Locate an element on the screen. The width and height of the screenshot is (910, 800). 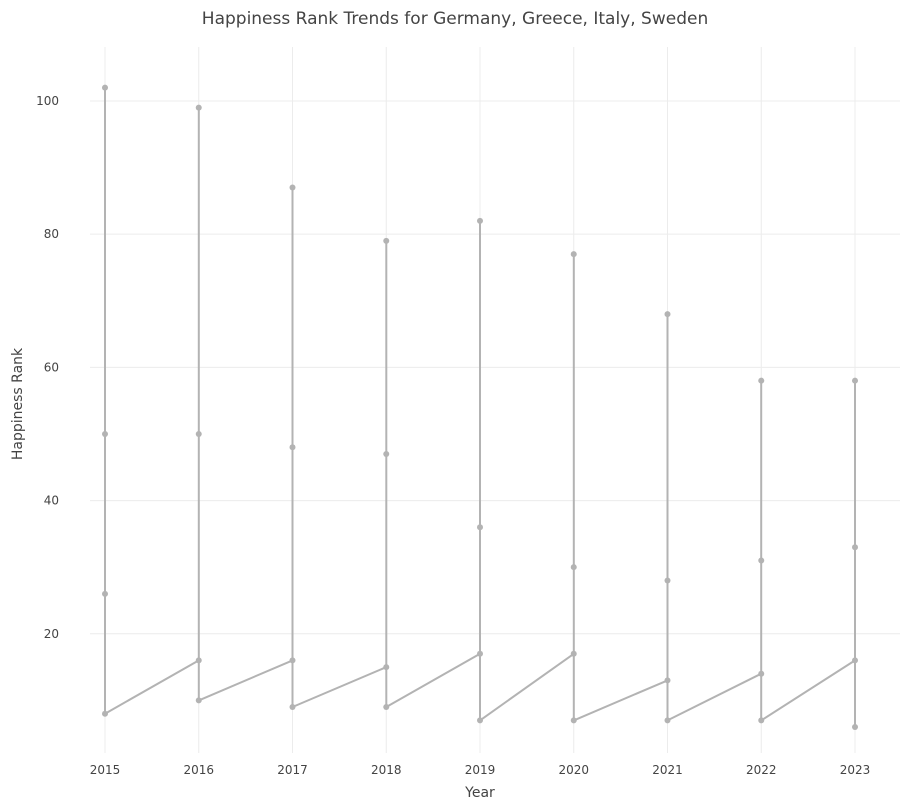
x-tick-label: 2020 is located at coordinates (573, 770).